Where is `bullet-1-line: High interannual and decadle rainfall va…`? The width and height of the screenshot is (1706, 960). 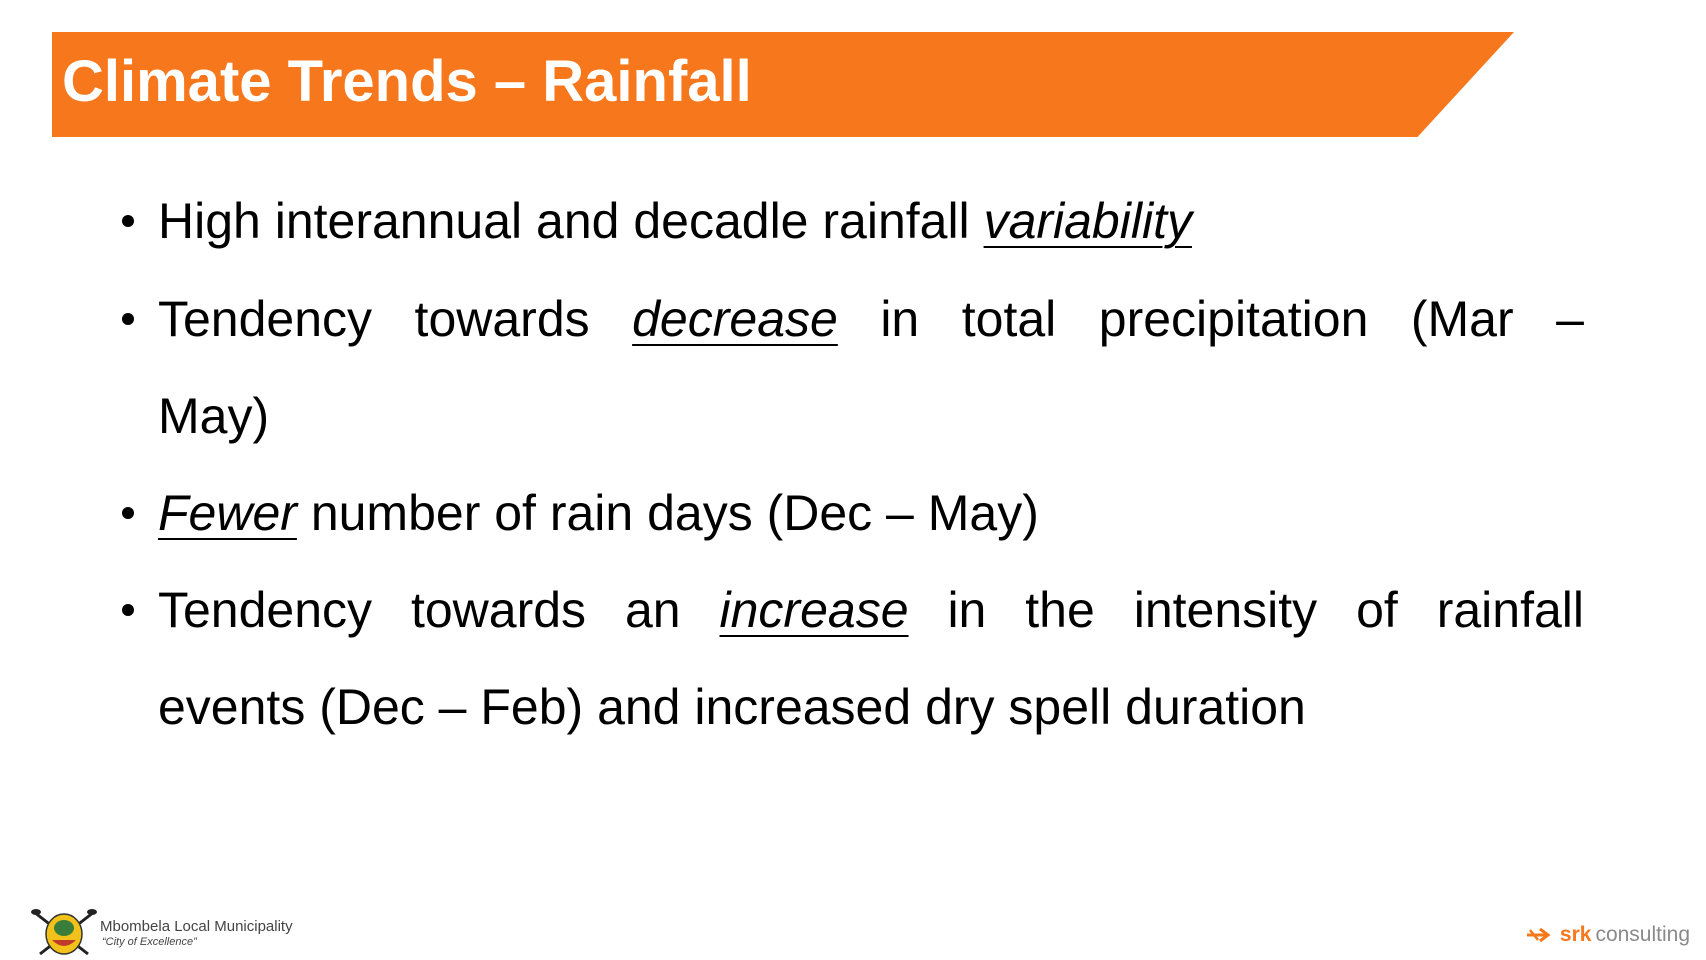
bullet-1-line: High interannual and decadle rainfall va… is located at coordinates (871, 221).